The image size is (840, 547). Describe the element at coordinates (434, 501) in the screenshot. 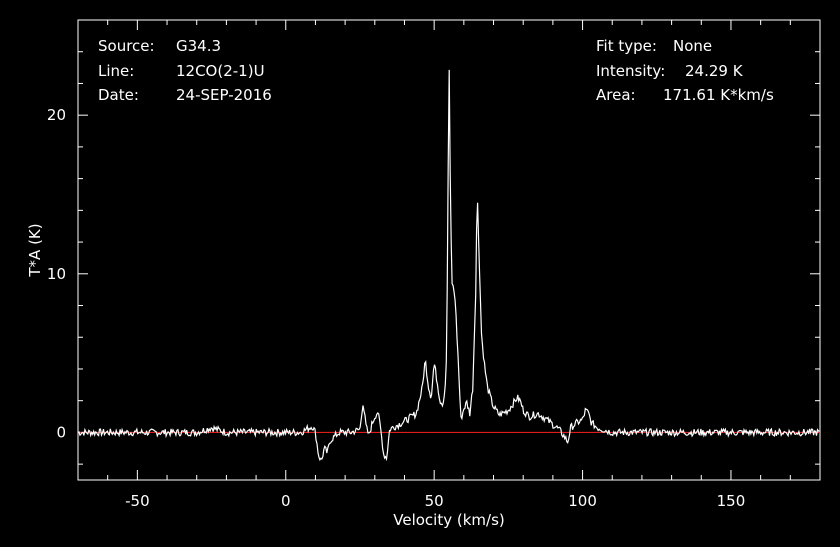

I see `x-tick-label: 50` at that location.